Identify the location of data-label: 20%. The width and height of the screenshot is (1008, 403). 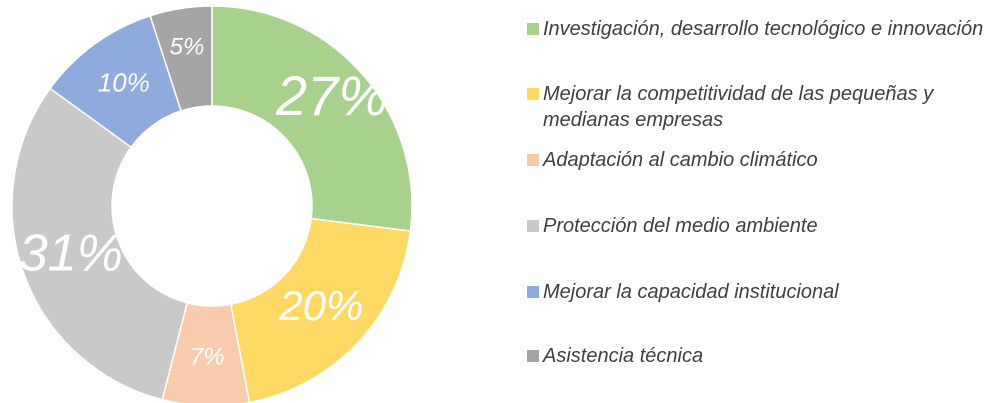
(320, 305).